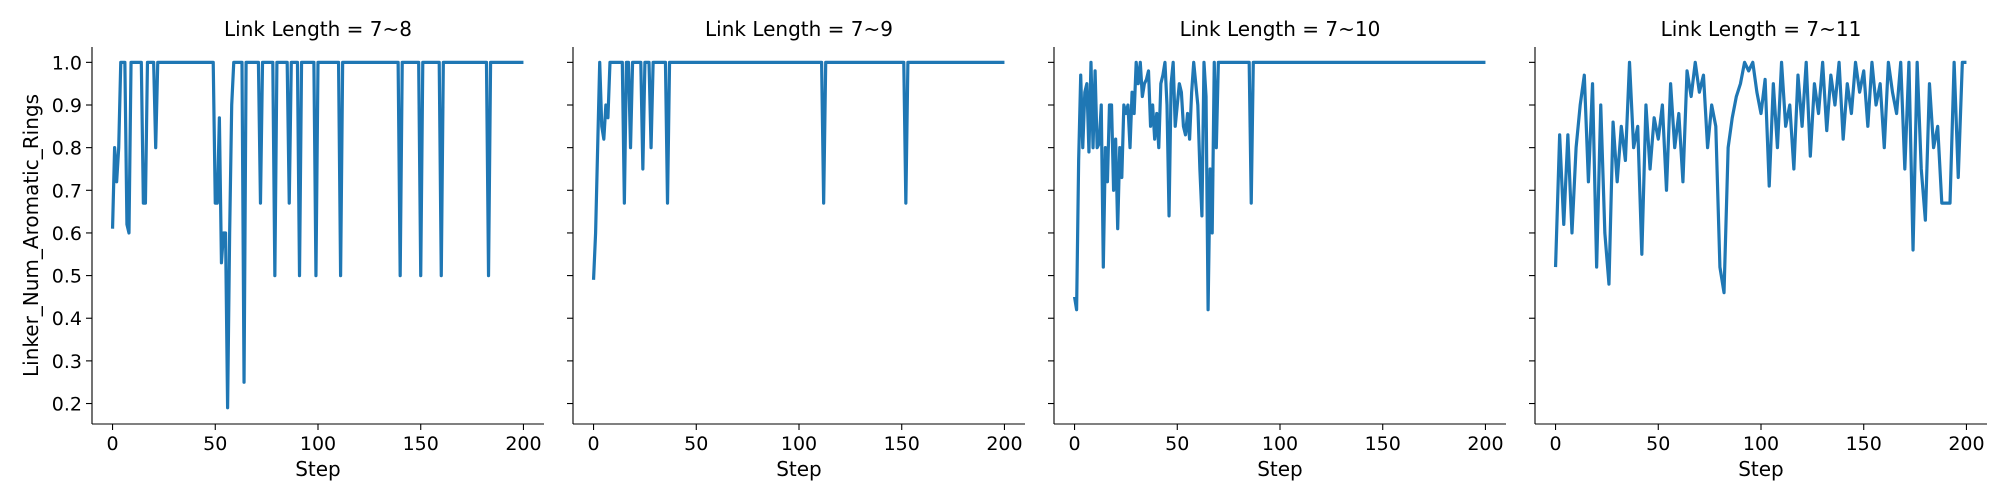 This screenshot has height=500, width=2000. Describe the element at coordinates (67, 319) in the screenshot. I see `y-tick-label: 0.4` at that location.